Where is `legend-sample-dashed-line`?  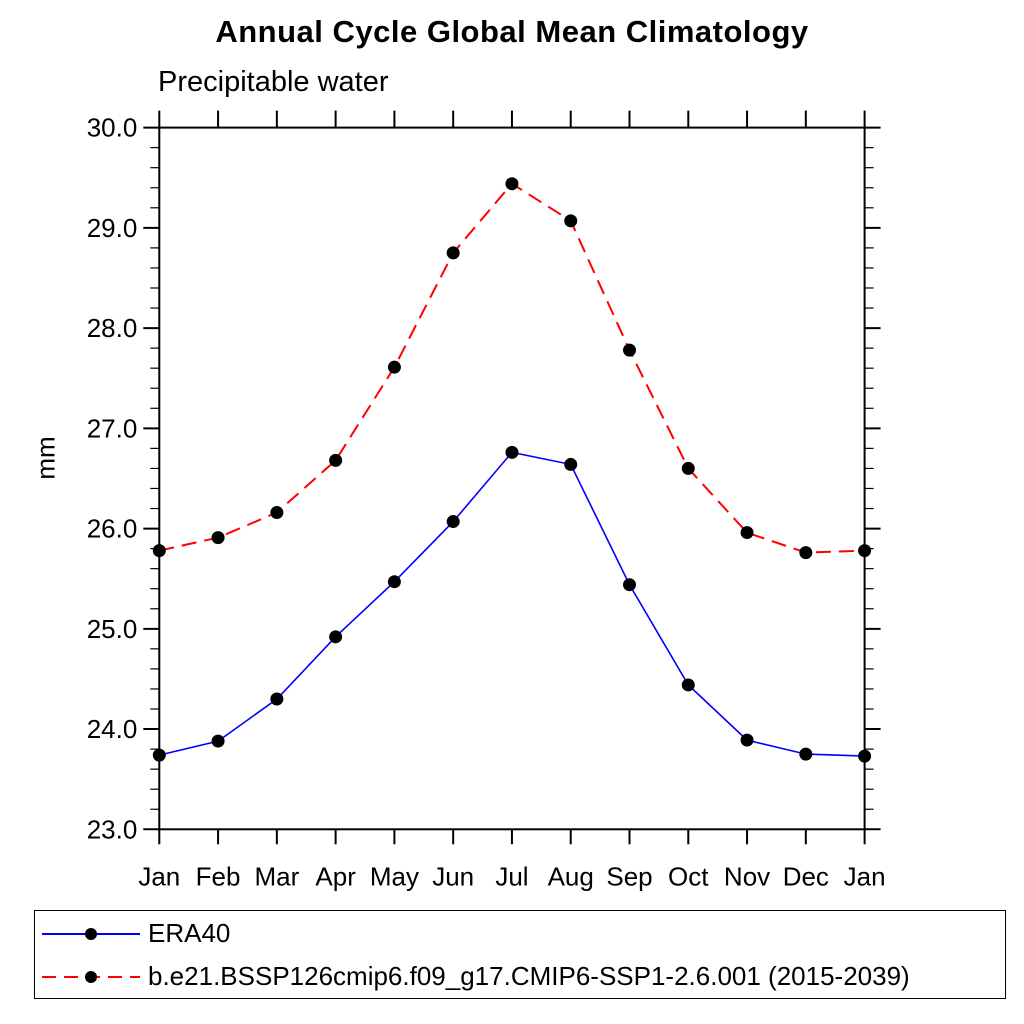 legend-sample-dashed-line is located at coordinates (91, 976).